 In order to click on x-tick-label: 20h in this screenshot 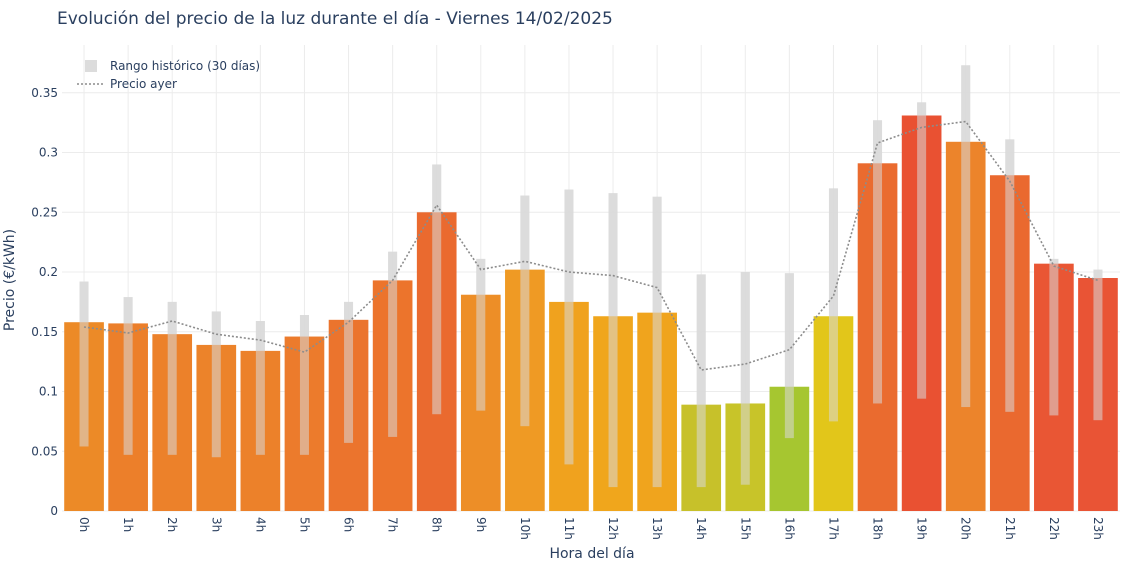, I will do `click(966, 528)`.